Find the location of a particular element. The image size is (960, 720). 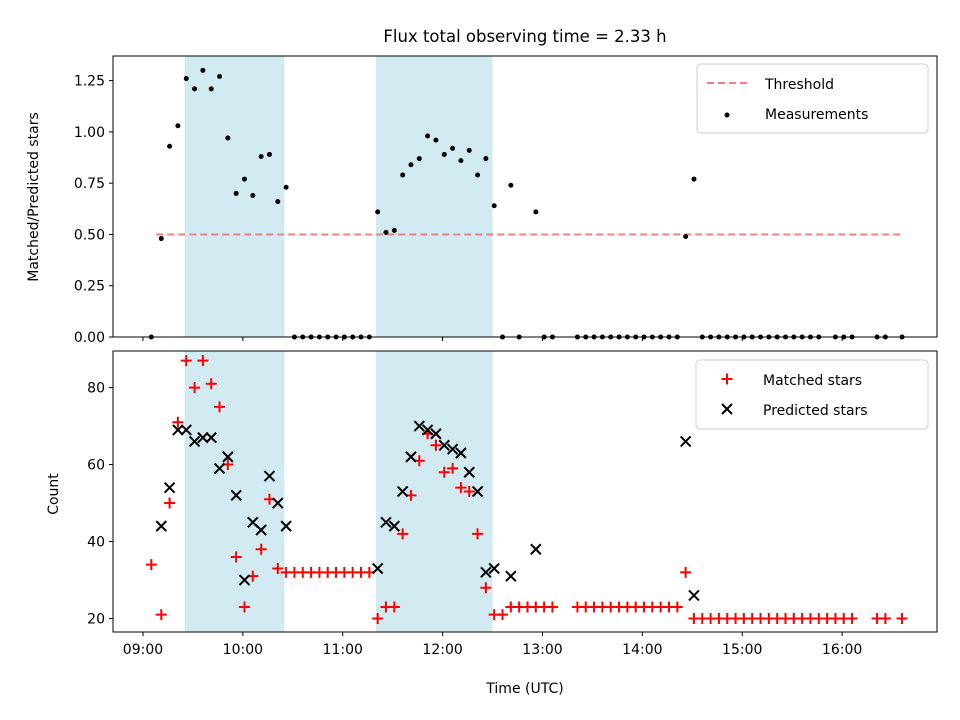

y-tick-label: 40 is located at coordinates (96, 543).